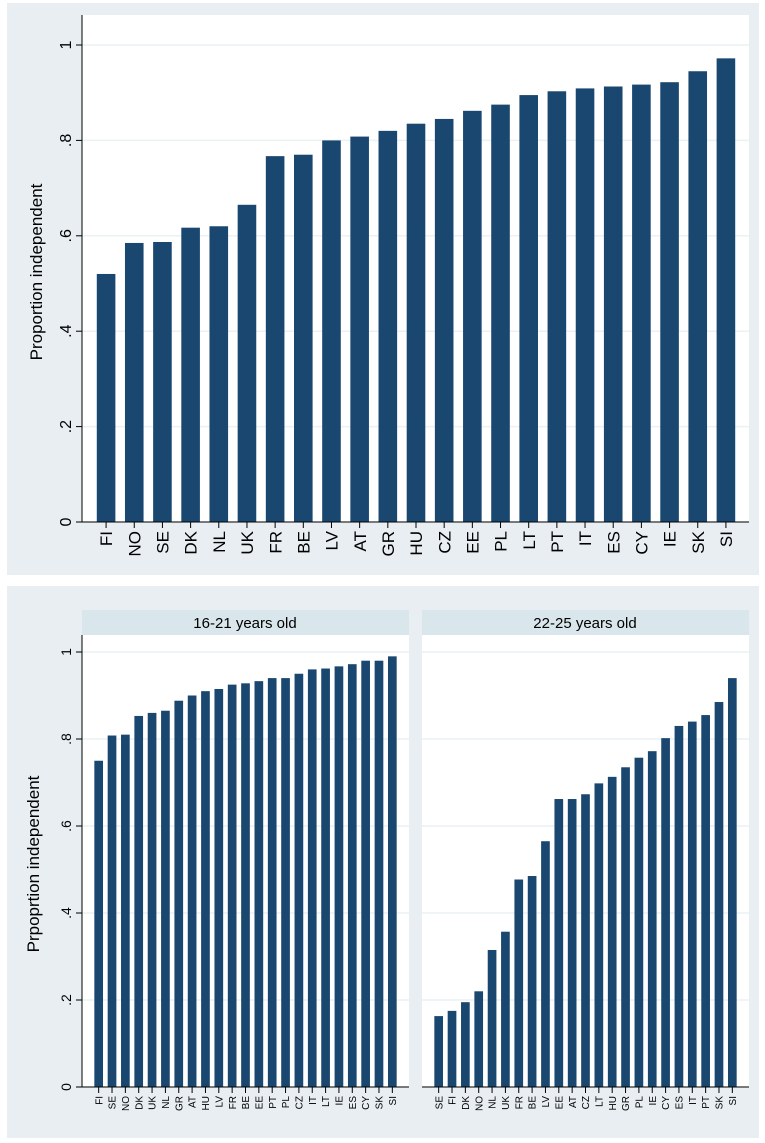  I want to click on bottom-left-xtick-label-ie: IE, so click(340, 1101).